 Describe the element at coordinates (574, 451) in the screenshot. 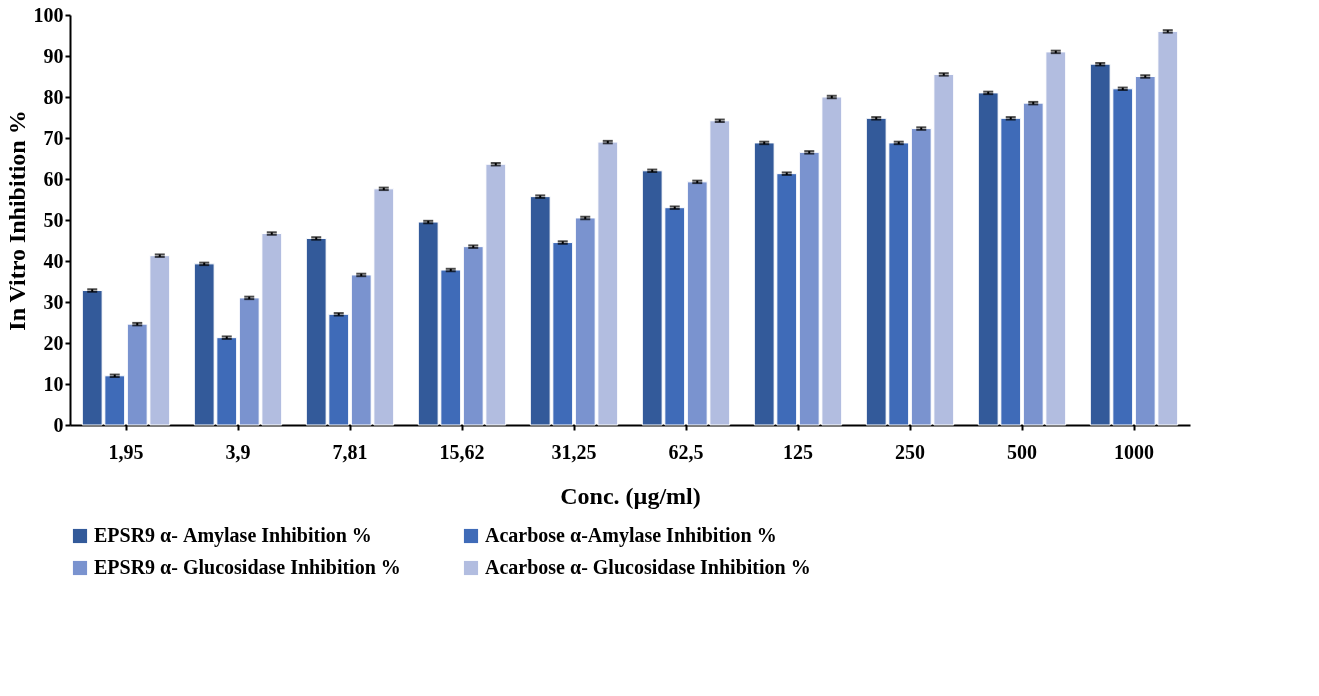

I see `x-tick-label: 31,25` at that location.